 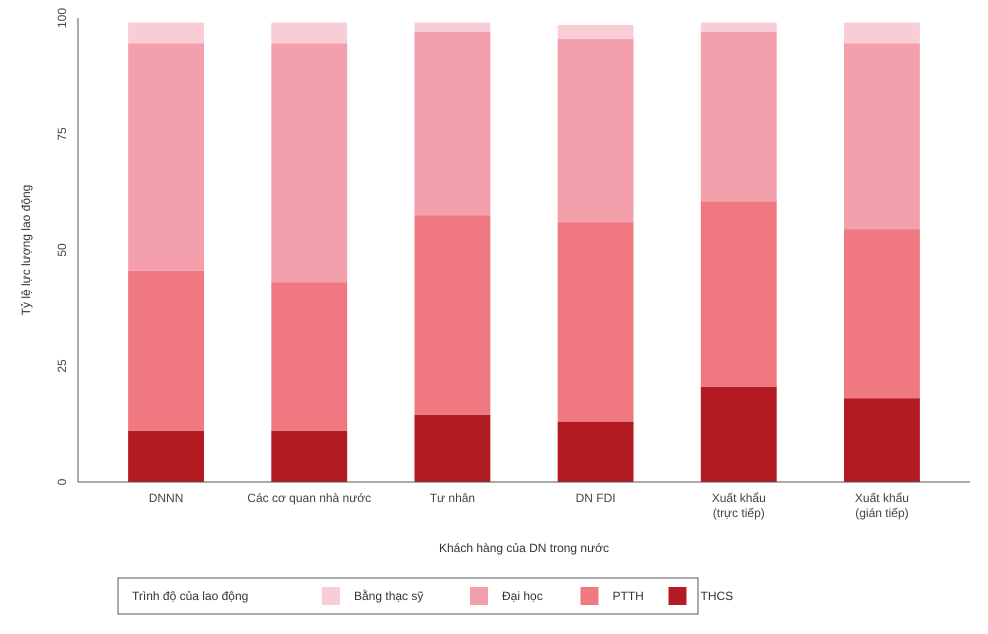 I want to click on x-tick-label: Xuất khẩu (trực tiếp), so click(x=739, y=505).